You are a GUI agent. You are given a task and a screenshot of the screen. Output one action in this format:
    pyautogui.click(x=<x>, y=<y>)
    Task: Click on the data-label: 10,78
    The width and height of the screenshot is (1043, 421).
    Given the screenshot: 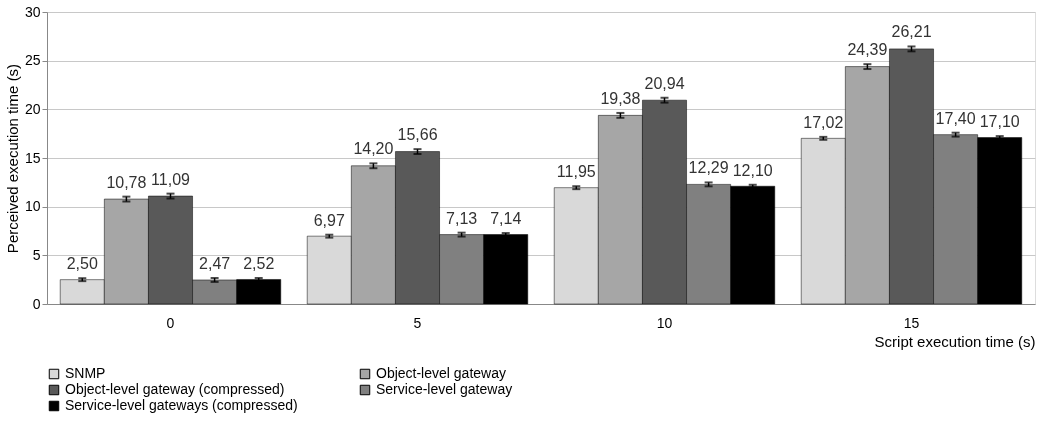 What is the action you would take?
    pyautogui.click(x=126, y=182)
    